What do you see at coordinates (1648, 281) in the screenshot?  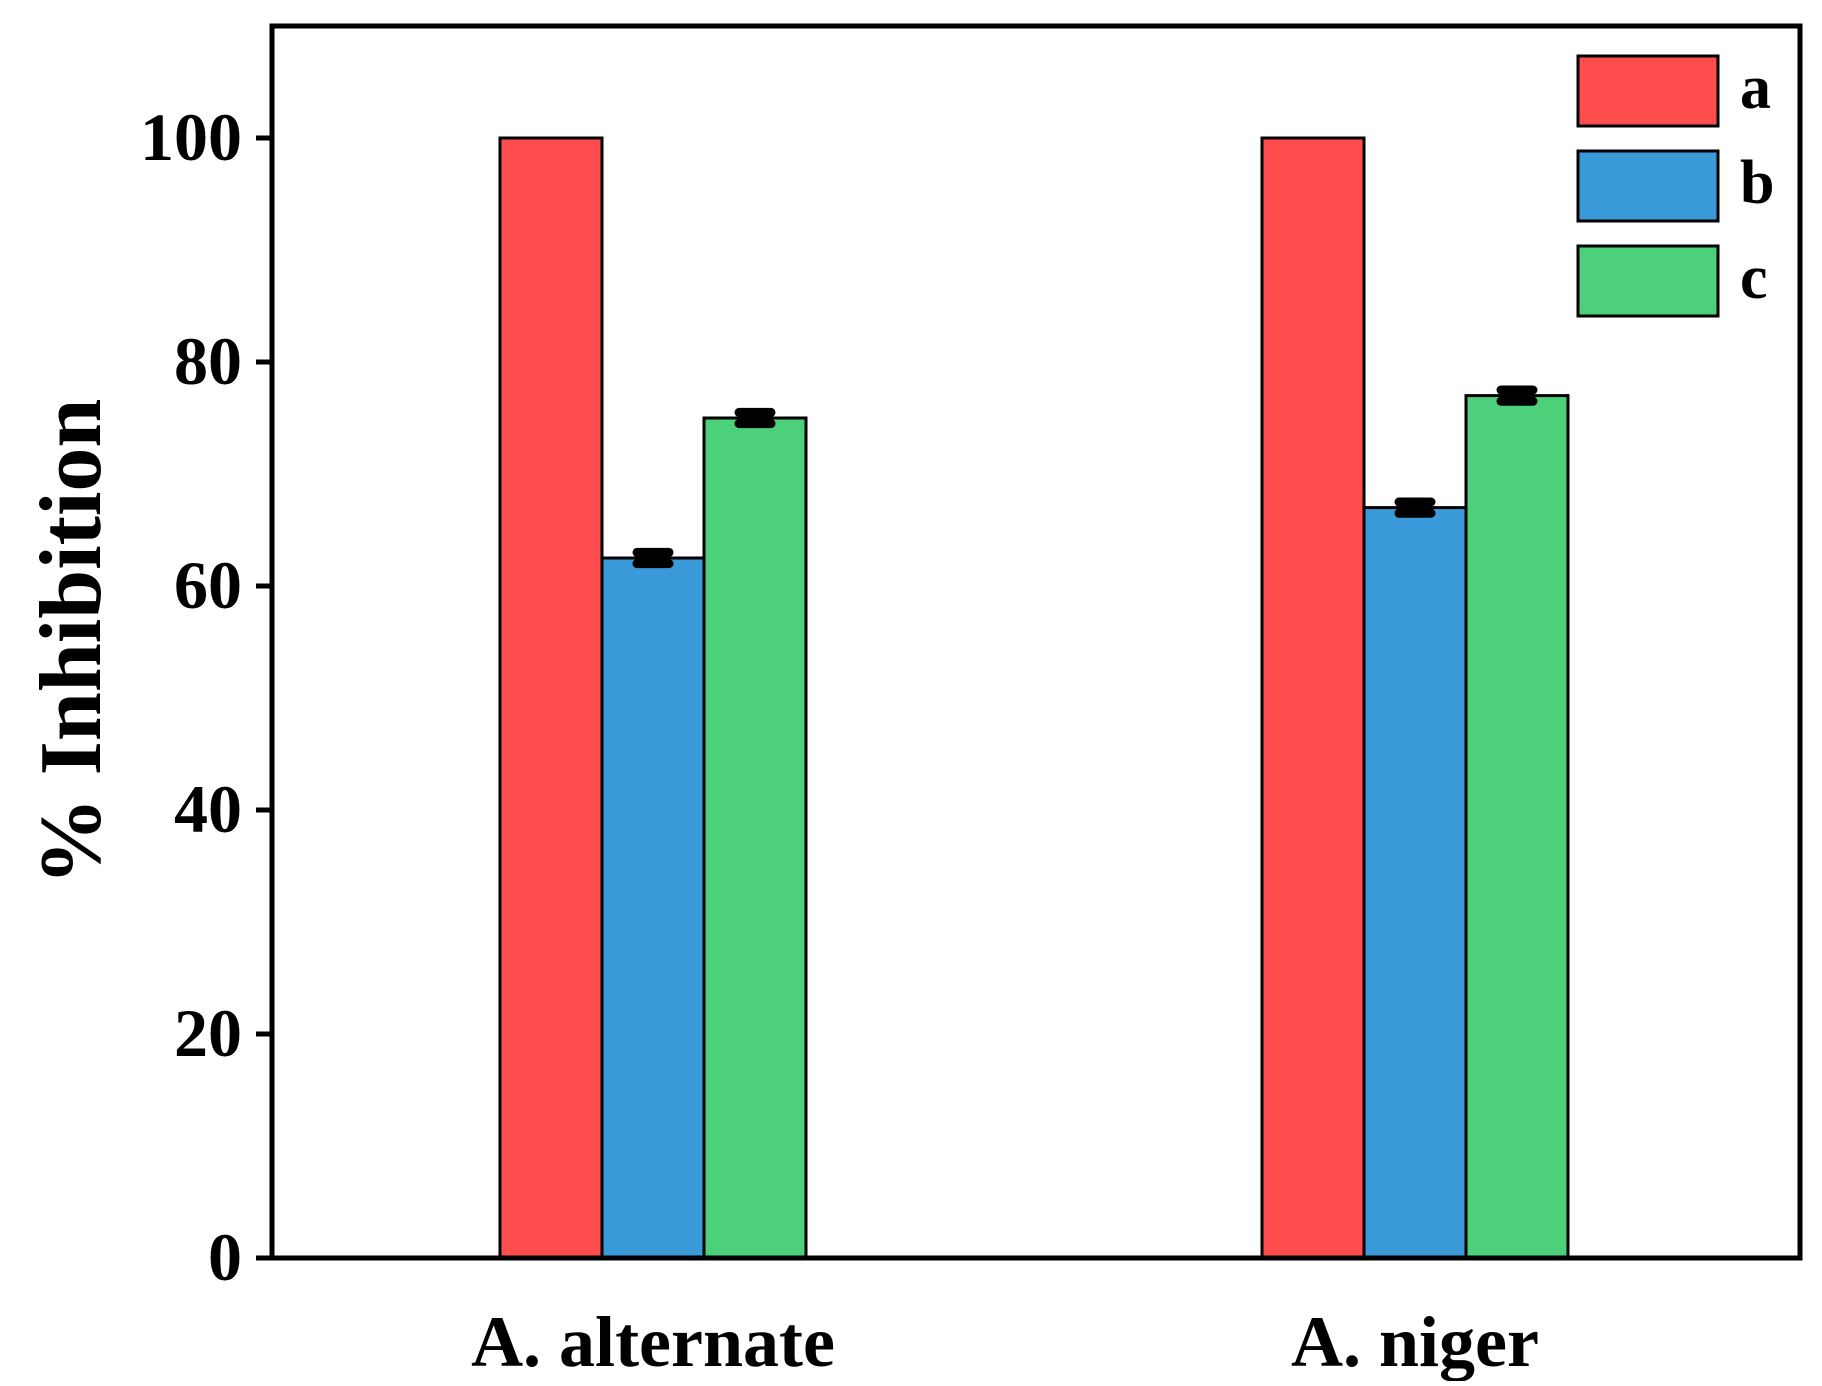 I see `legend-swatch-c` at bounding box center [1648, 281].